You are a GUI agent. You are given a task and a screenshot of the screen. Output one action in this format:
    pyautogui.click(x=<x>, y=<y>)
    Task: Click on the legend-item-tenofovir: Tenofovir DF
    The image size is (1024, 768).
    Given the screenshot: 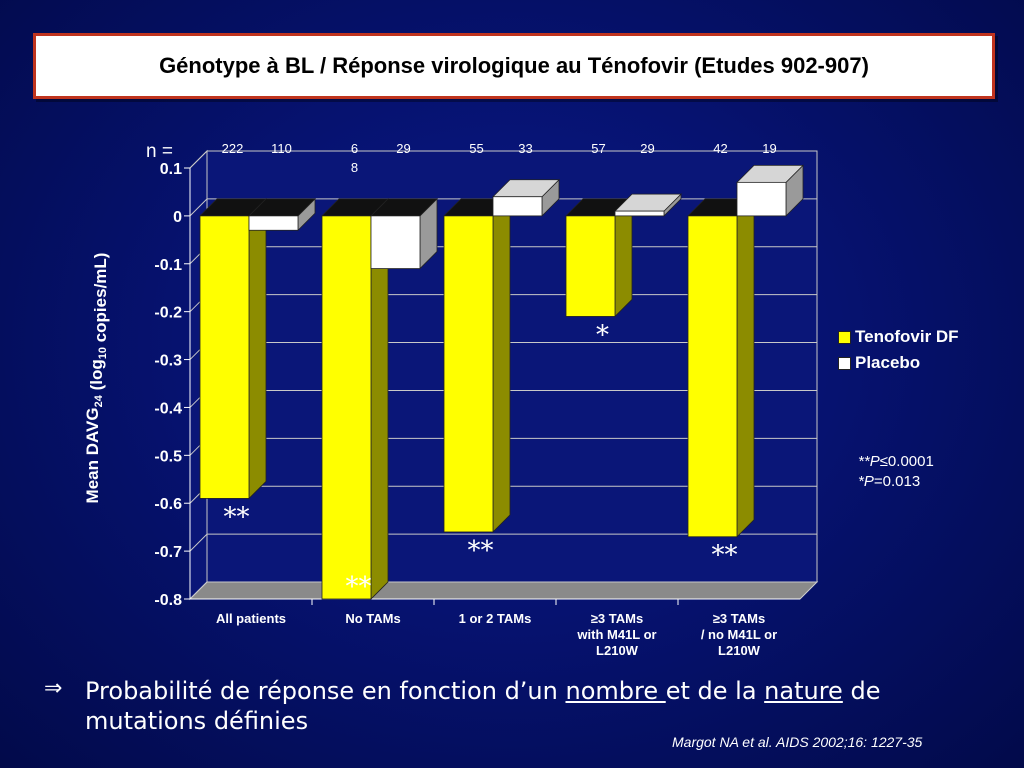 What is the action you would take?
    pyautogui.click(x=898, y=337)
    